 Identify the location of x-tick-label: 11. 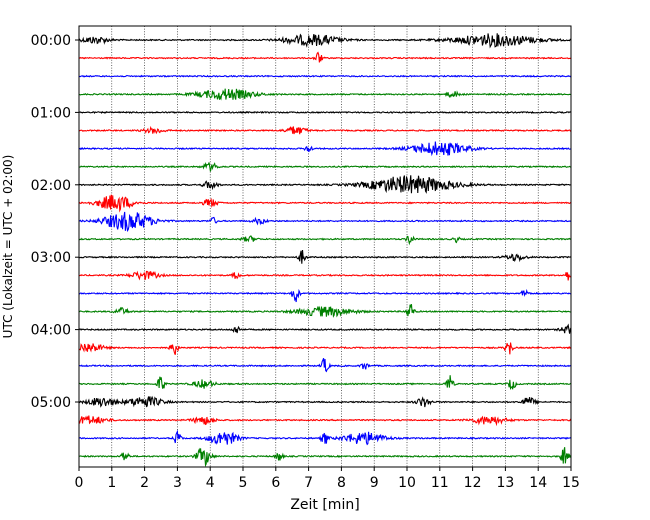
(440, 483).